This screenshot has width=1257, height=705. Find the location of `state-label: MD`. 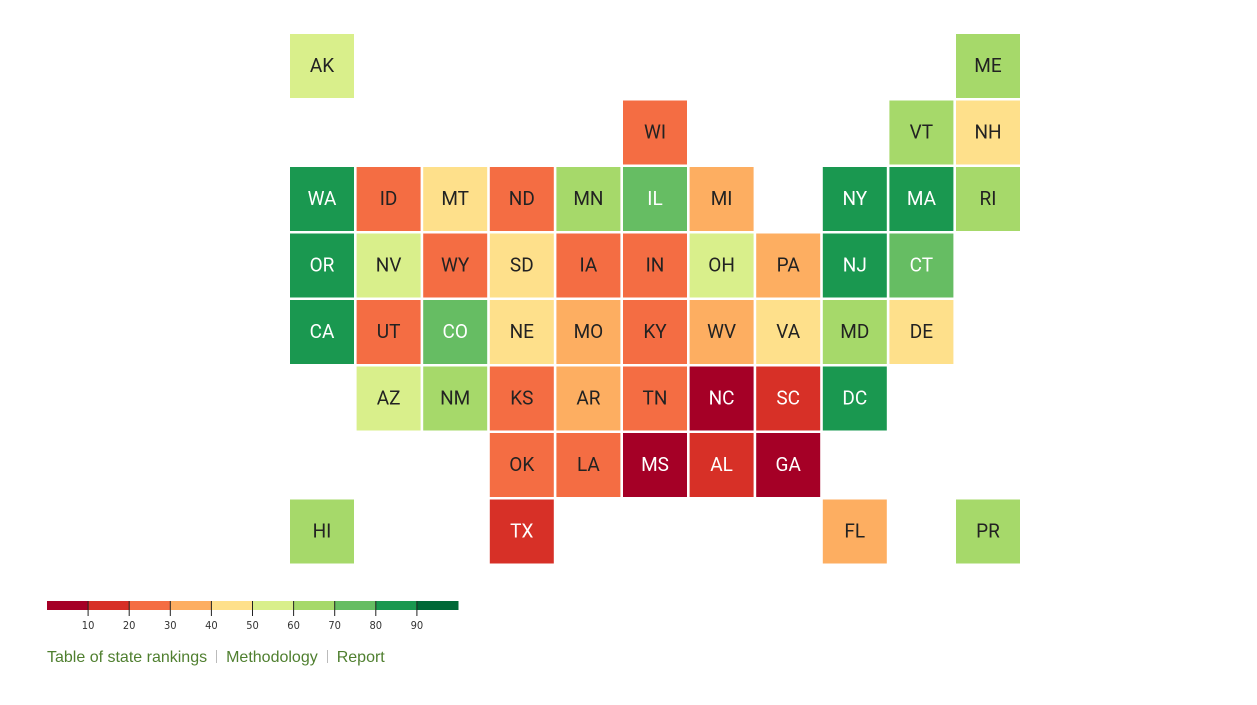

state-label: MD is located at coordinates (854, 331).